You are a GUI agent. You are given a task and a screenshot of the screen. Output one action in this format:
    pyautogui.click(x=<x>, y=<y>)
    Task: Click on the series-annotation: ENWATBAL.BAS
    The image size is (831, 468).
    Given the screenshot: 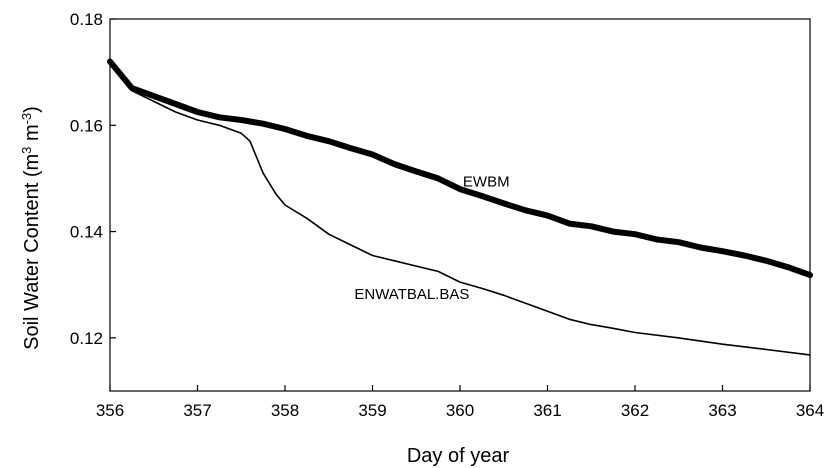 What is the action you would take?
    pyautogui.click(x=411, y=294)
    